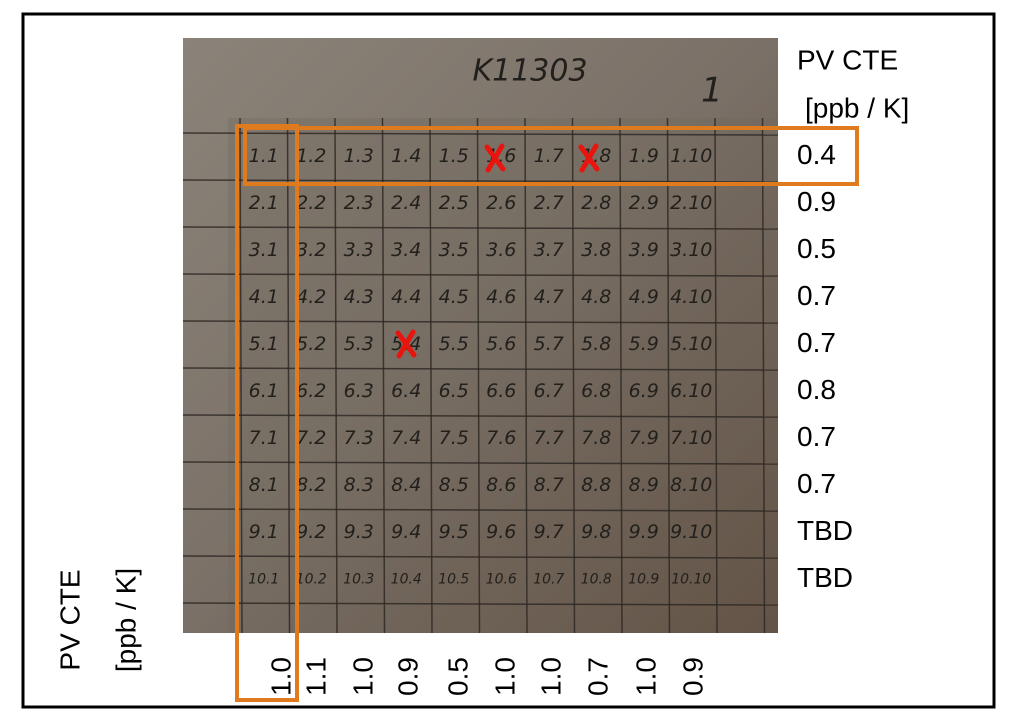  Describe the element at coordinates (816, 154) in the screenshot. I see `row-value: 0.4` at that location.